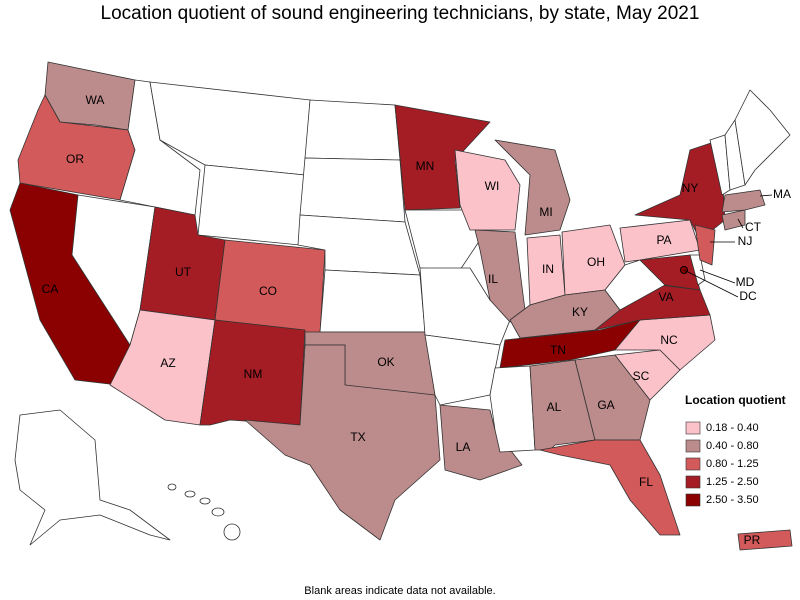 Image resolution: width=800 pixels, height=600 pixels. Describe the element at coordinates (558, 350) in the screenshot. I see `state-label: TN` at that location.